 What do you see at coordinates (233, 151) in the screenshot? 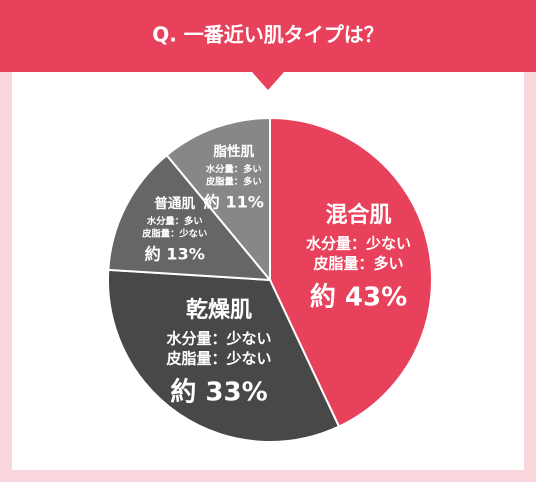
I see `slice-label: 脂性肌` at bounding box center [233, 151].